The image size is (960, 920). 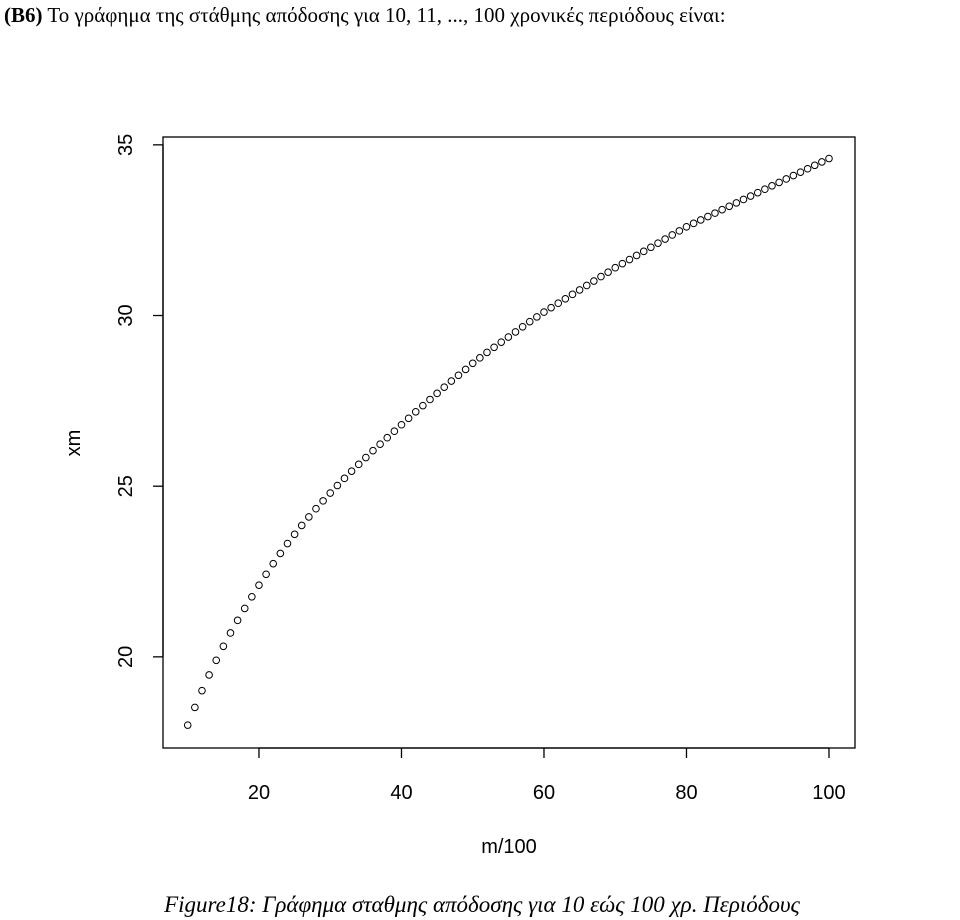 I want to click on x-tick-label: 20, so click(x=259, y=793).